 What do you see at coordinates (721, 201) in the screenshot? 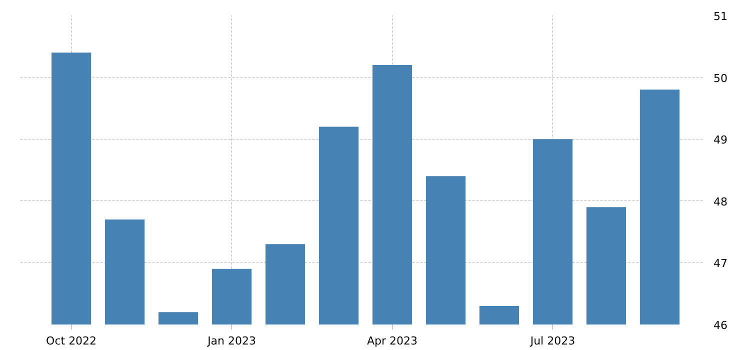
I see `y-tick-label: 48` at bounding box center [721, 201].